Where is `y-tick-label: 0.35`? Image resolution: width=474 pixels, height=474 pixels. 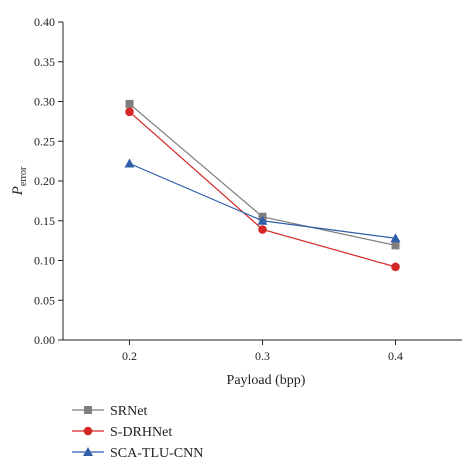 y-tick-label: 0.35 is located at coordinates (44, 62).